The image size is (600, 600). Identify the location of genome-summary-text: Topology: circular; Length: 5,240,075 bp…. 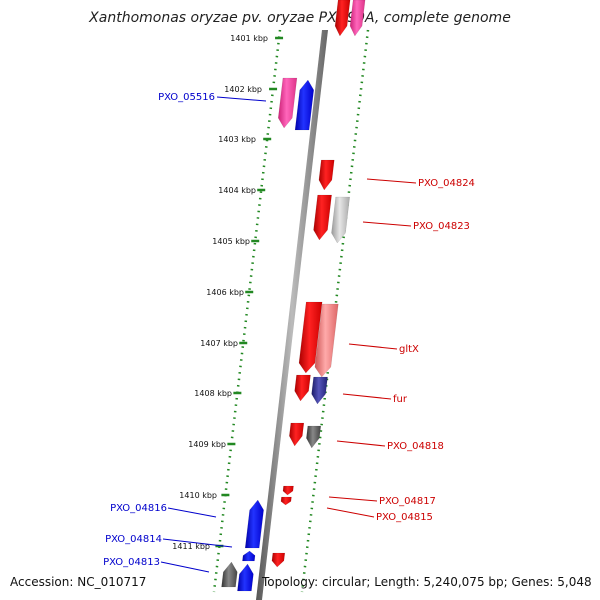
(427, 582).